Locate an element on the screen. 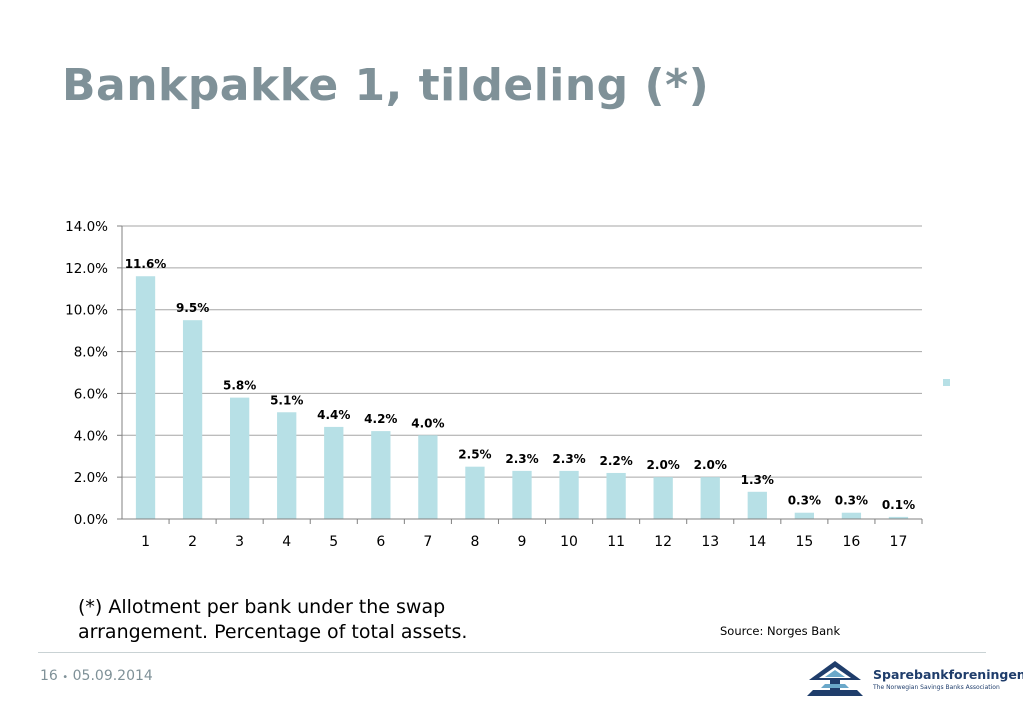  x-tick-label: 4 is located at coordinates (286, 542).